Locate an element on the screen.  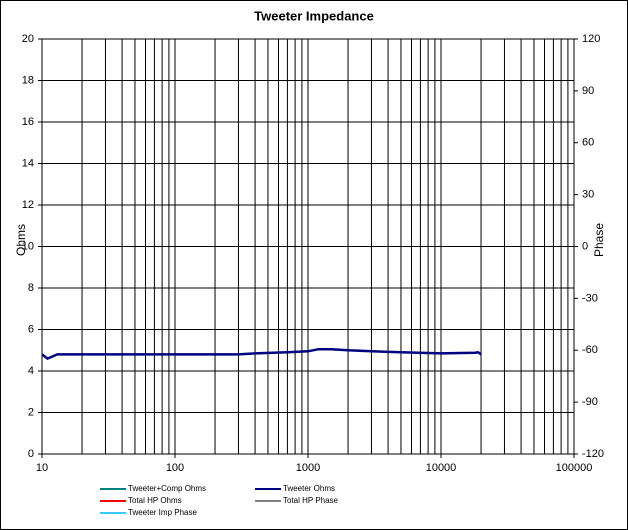
y-axis-label: Ohms is located at coordinates (21, 240).